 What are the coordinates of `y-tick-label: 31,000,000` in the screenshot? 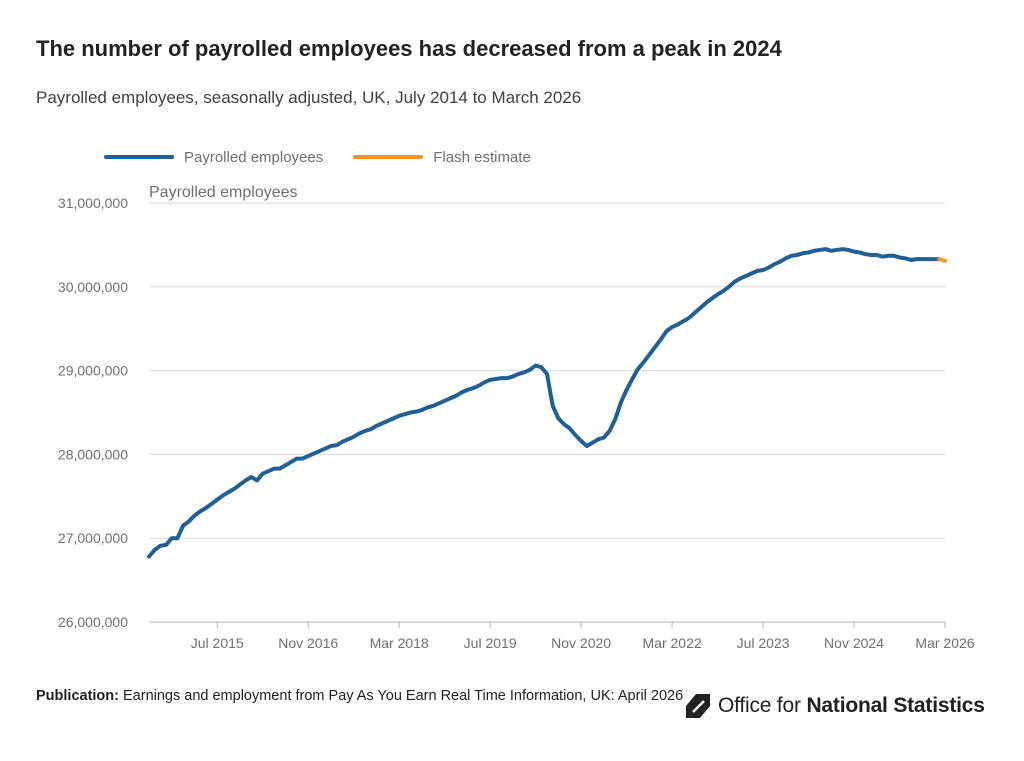 It's located at (93, 203).